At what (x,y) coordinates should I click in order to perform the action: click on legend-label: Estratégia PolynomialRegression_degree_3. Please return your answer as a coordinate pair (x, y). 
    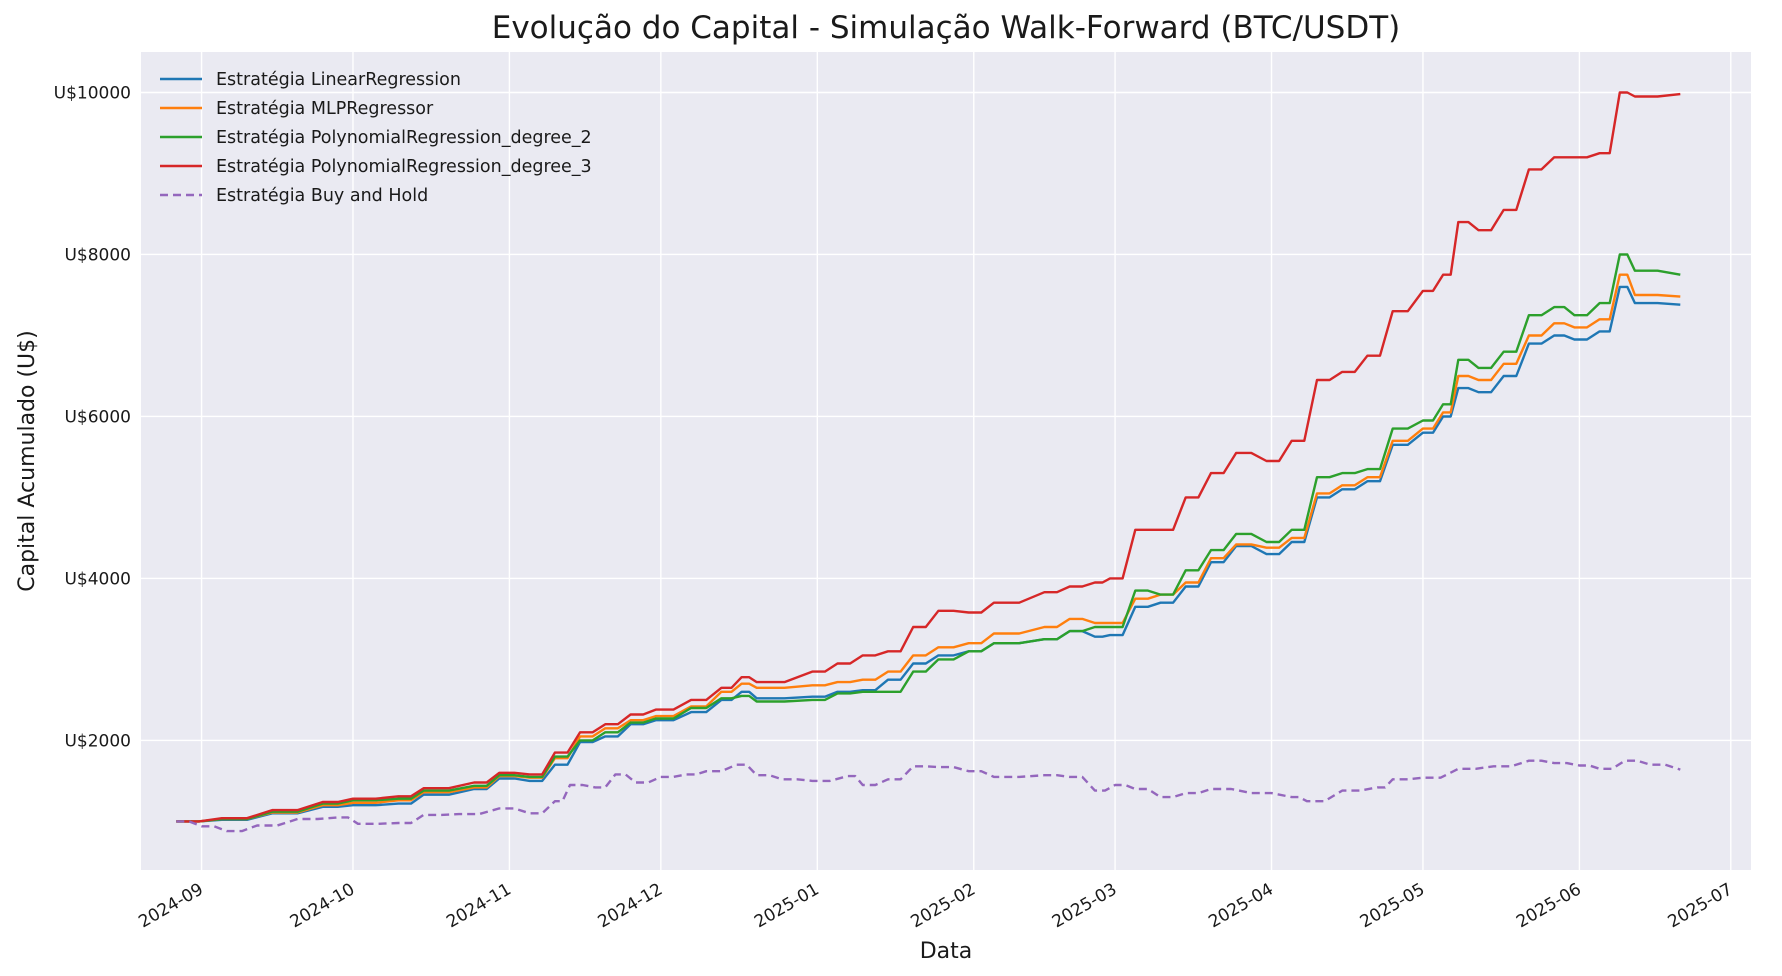
    Looking at the image, I should click on (404, 167).